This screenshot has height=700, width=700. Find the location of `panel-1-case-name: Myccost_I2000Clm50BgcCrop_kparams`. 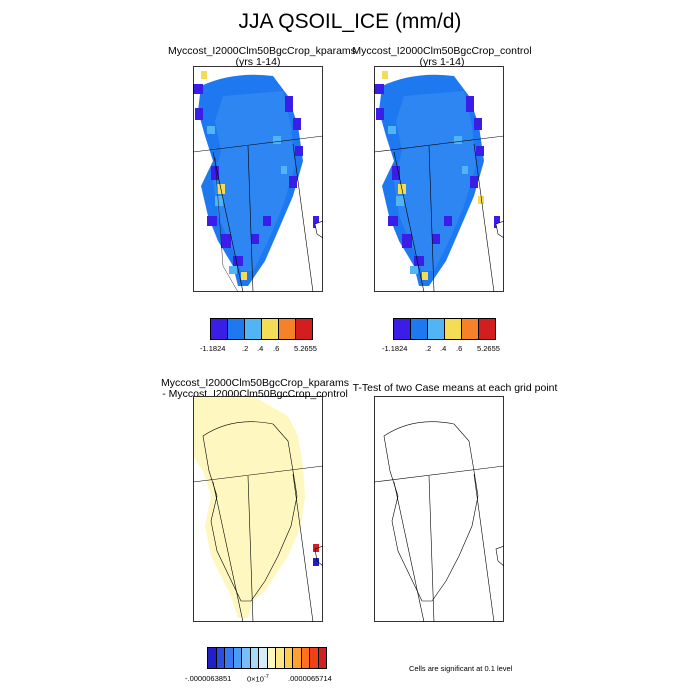

panel-1-case-name: Myccost_I2000Clm50BgcCrop_kparams is located at coordinates (262, 51).